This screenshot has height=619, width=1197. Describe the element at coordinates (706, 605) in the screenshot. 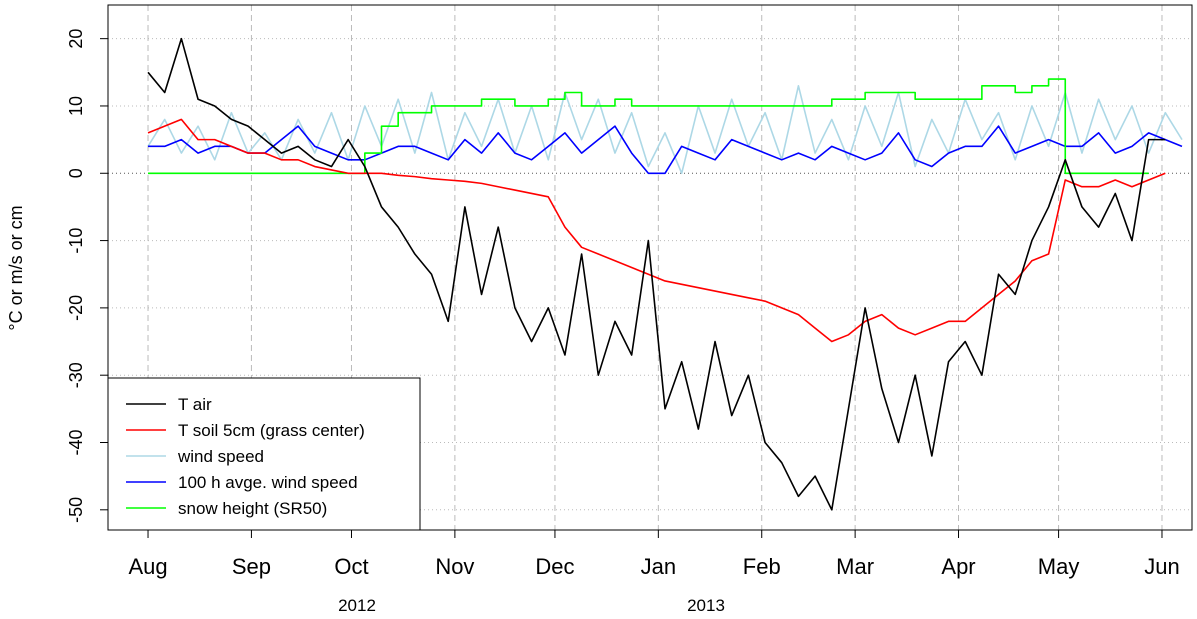

I see `year-label: 2013` at that location.